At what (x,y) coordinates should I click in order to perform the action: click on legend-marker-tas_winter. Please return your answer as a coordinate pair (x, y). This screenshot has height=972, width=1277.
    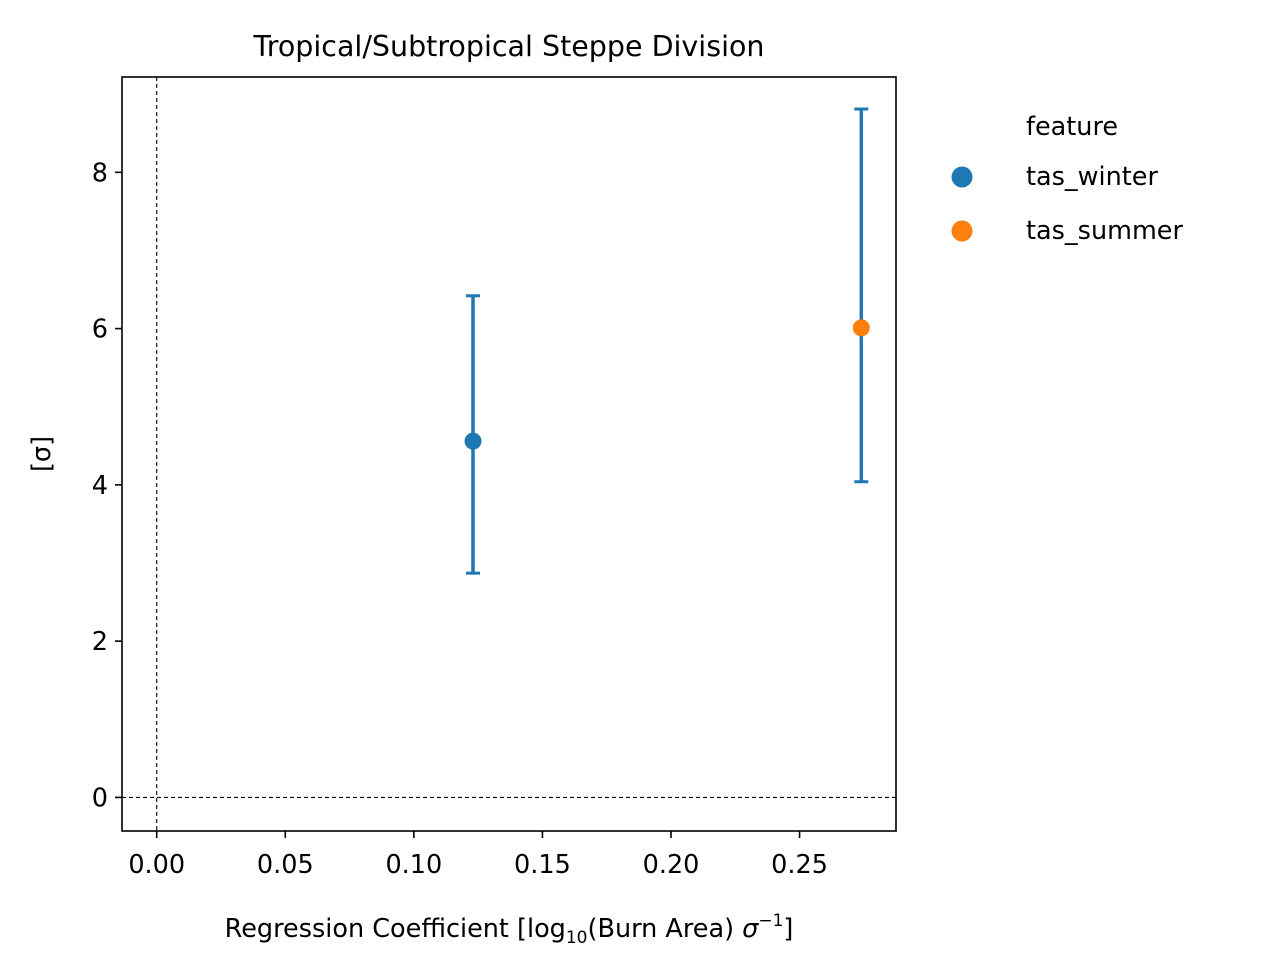
    Looking at the image, I should click on (962, 177).